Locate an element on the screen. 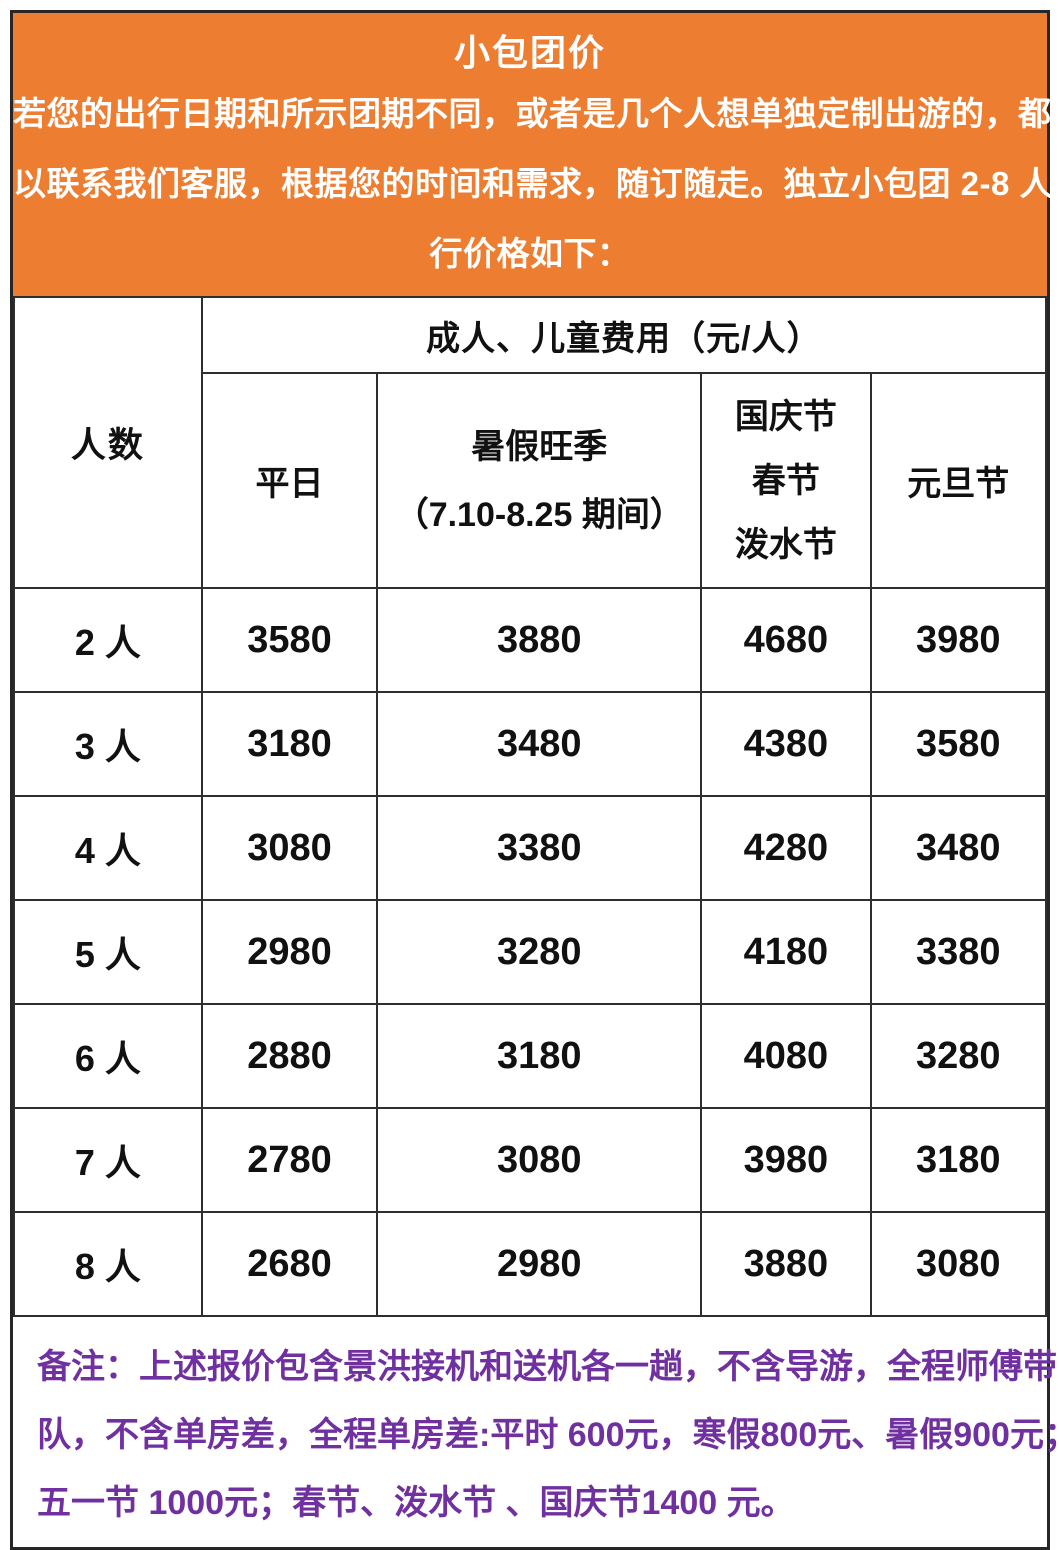  note-line-3: 五一节 1000元；春节、泼水节 、国庆节1400 元。 is located at coordinates (416, 1503).